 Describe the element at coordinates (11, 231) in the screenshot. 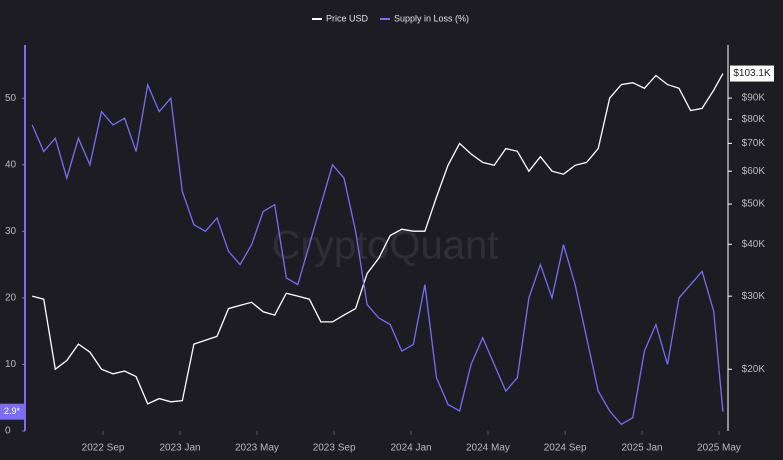

I see `y-tick-label: 30` at that location.